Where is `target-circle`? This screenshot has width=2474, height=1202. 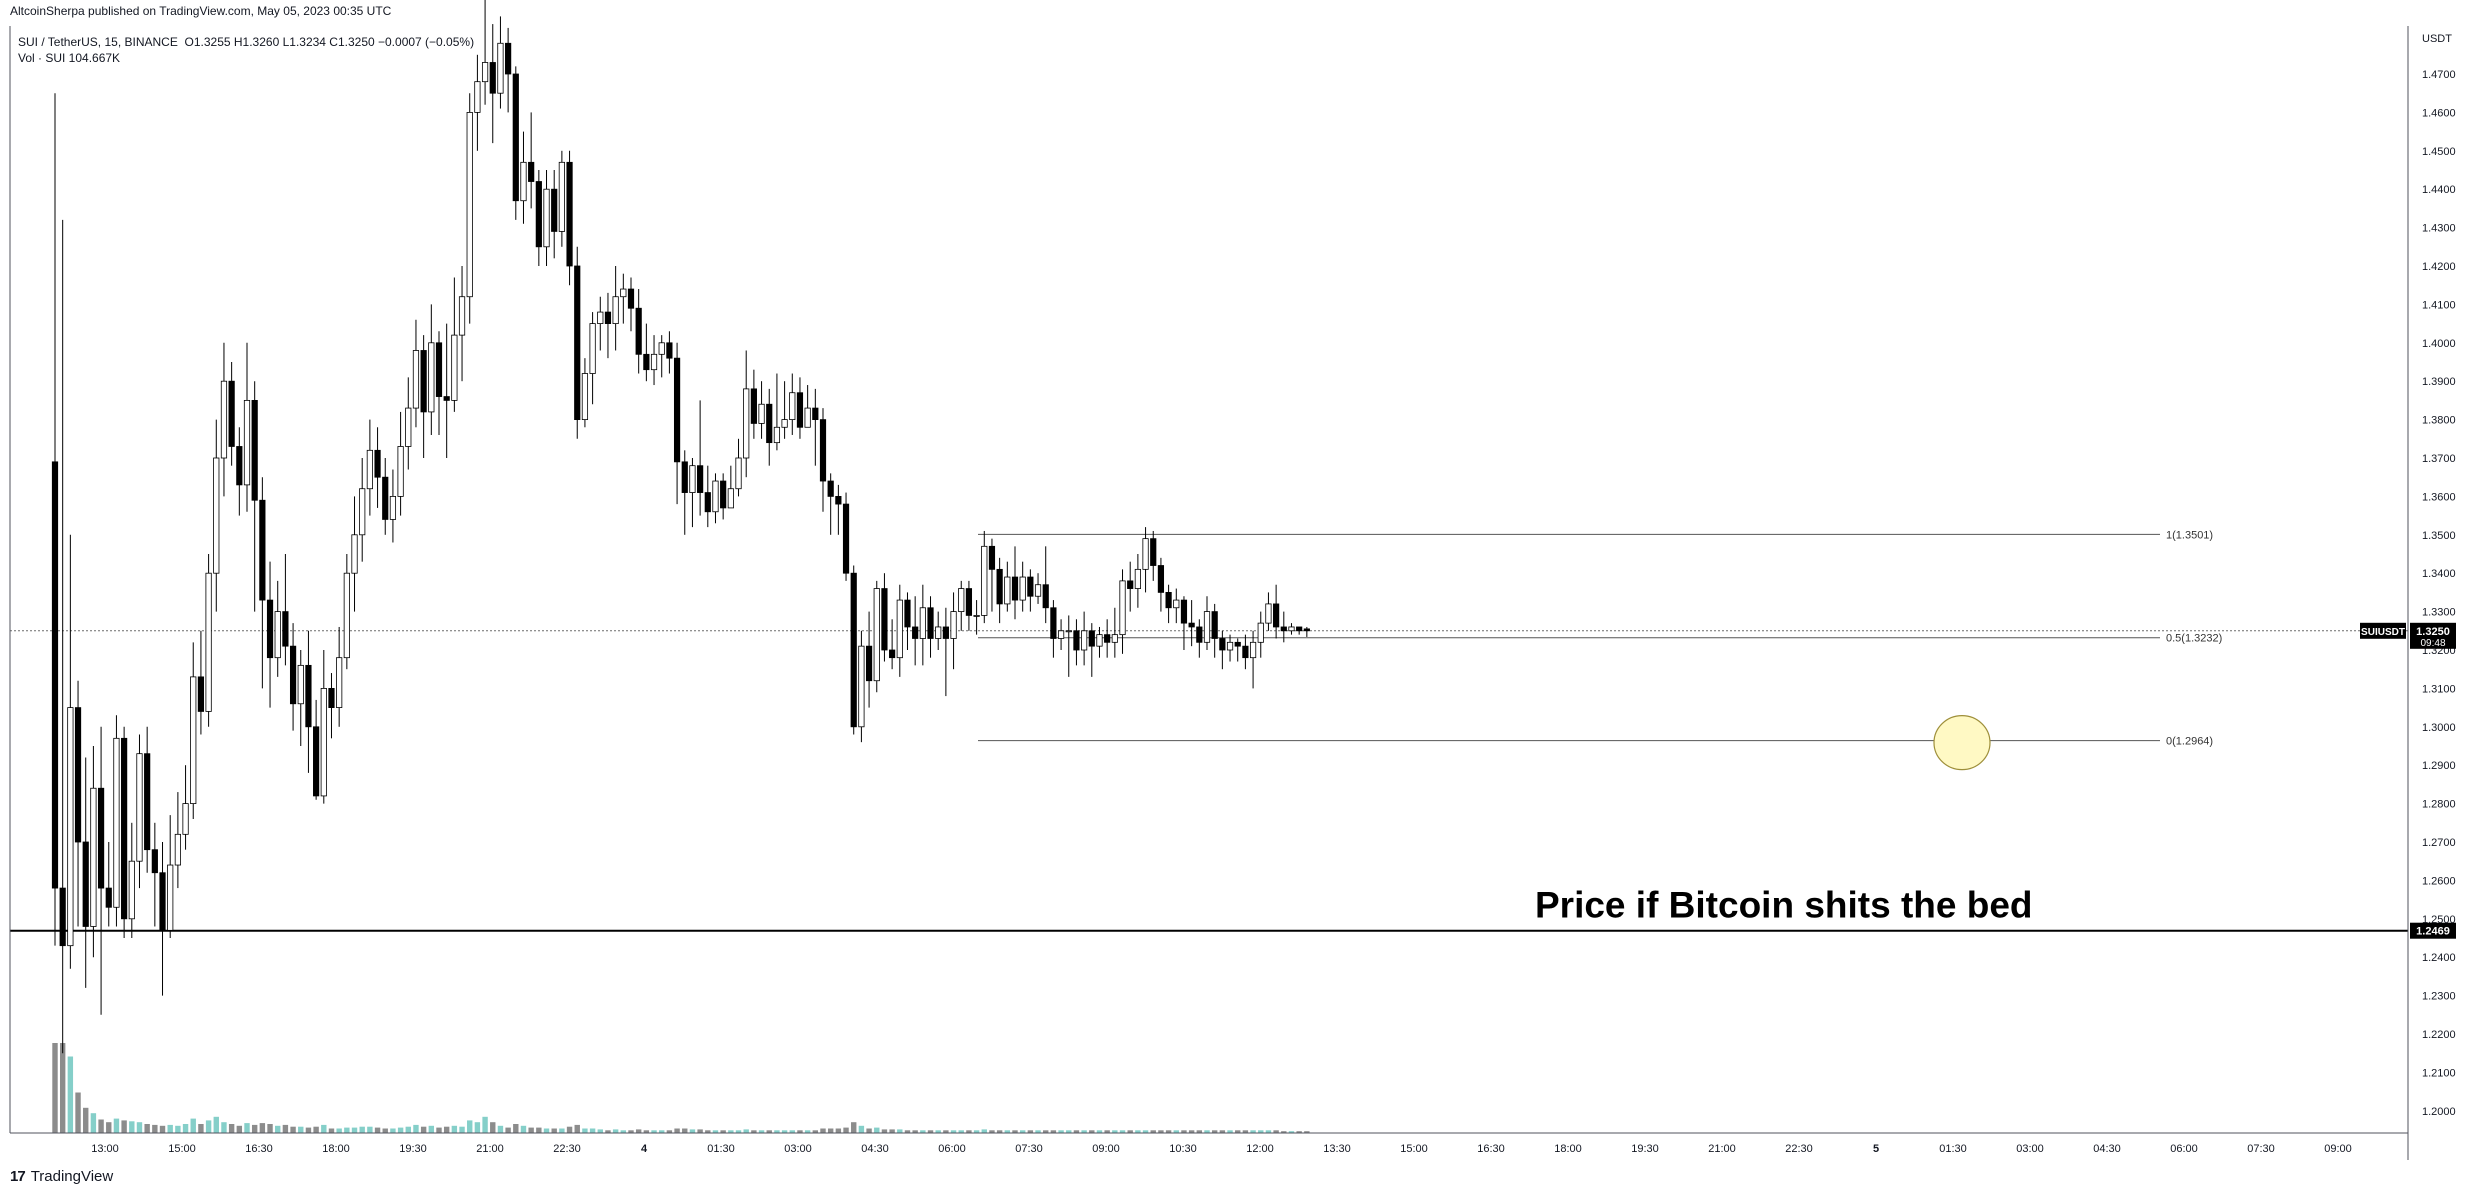 target-circle is located at coordinates (1962, 743).